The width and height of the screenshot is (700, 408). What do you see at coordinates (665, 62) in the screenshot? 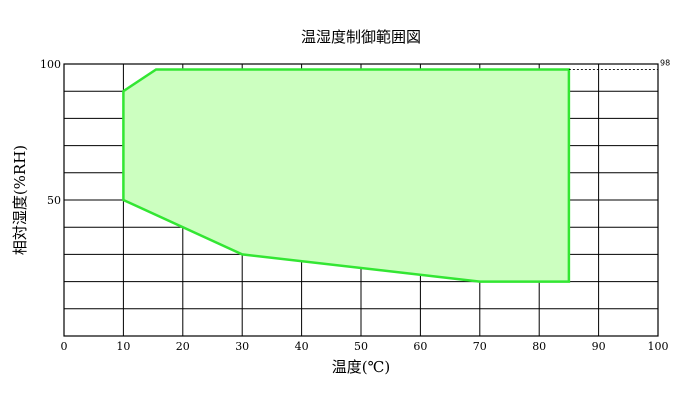
I see `reference-label-98: 98` at bounding box center [665, 62].